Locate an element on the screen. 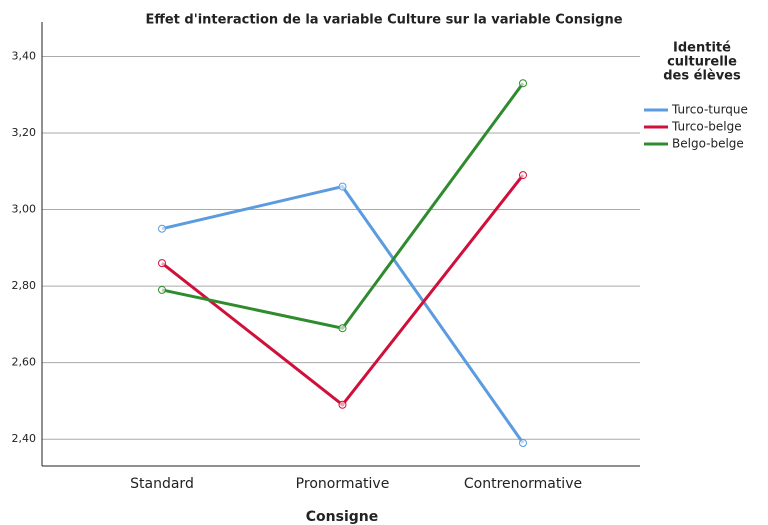  y-tick-label: 3,40 is located at coordinates (24, 55).